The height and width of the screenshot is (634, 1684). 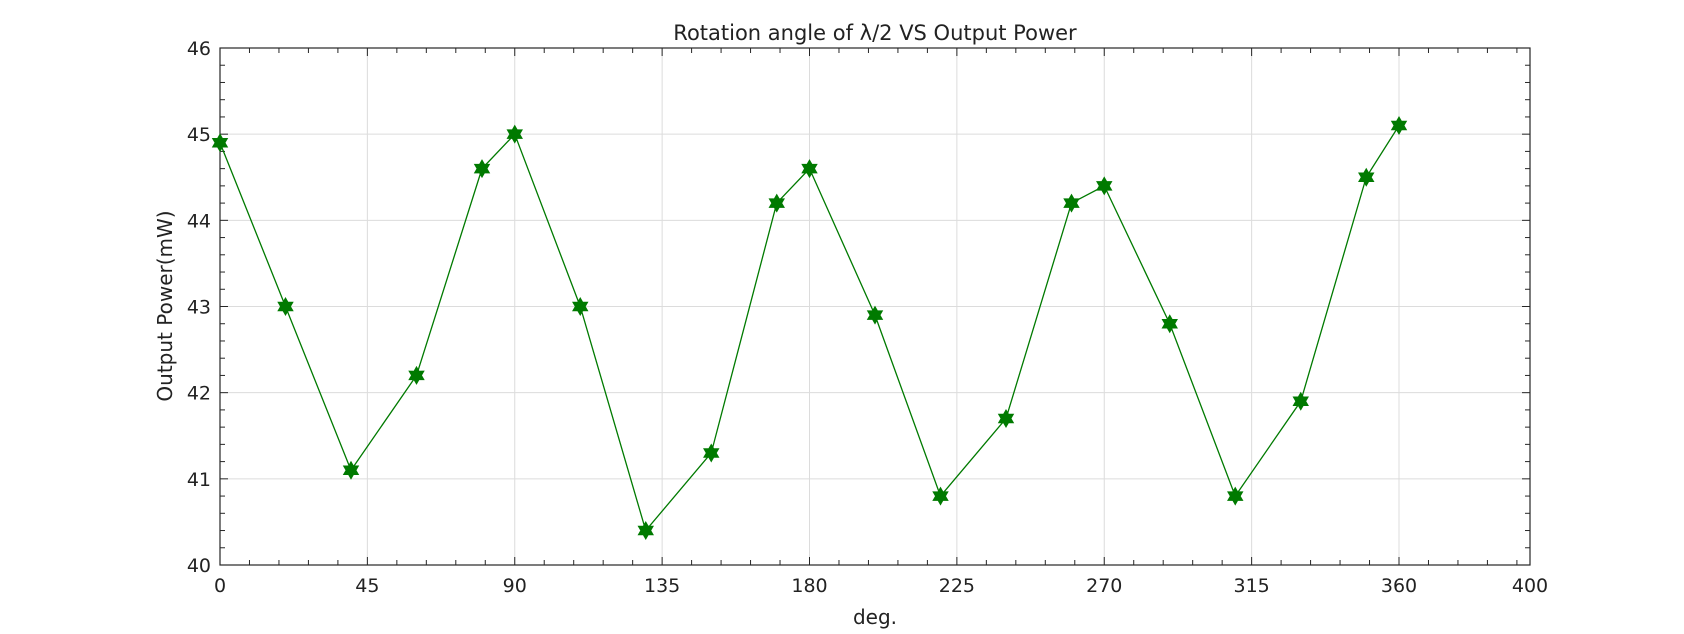 What do you see at coordinates (881, 586) in the screenshot?
I see `x-tick-labels: 0 45 90 135 180 225 270 315 360 400` at bounding box center [881, 586].